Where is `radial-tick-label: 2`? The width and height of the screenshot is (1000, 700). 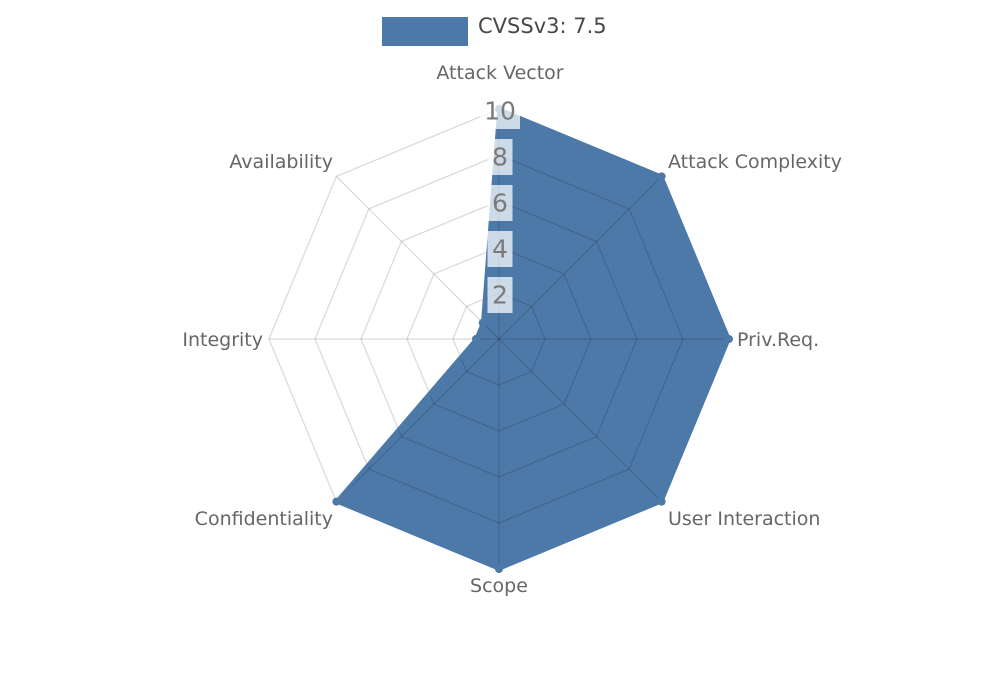
radial-tick-label: 2 is located at coordinates (500, 295).